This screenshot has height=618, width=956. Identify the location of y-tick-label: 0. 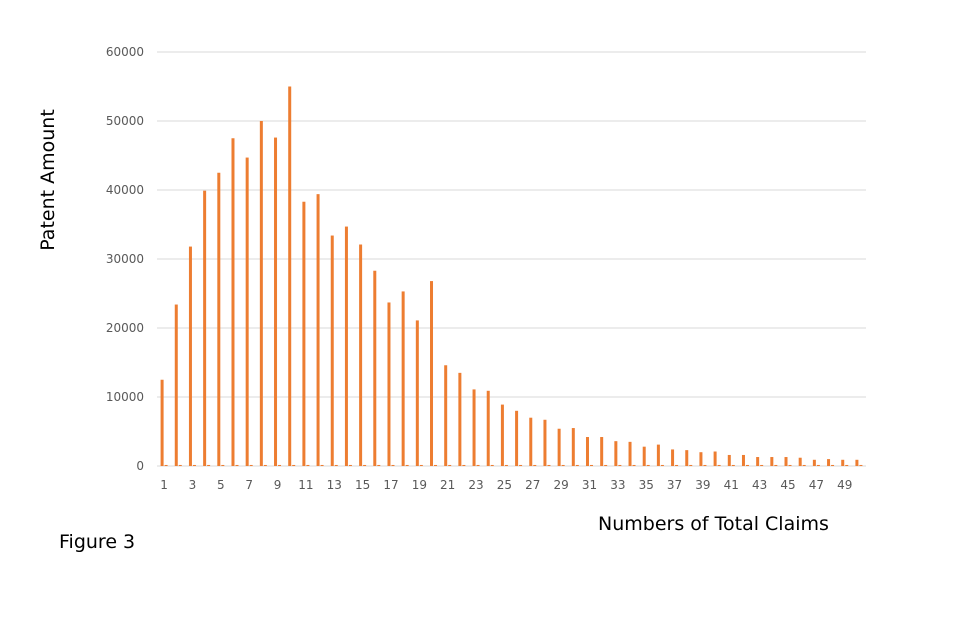
(140, 466).